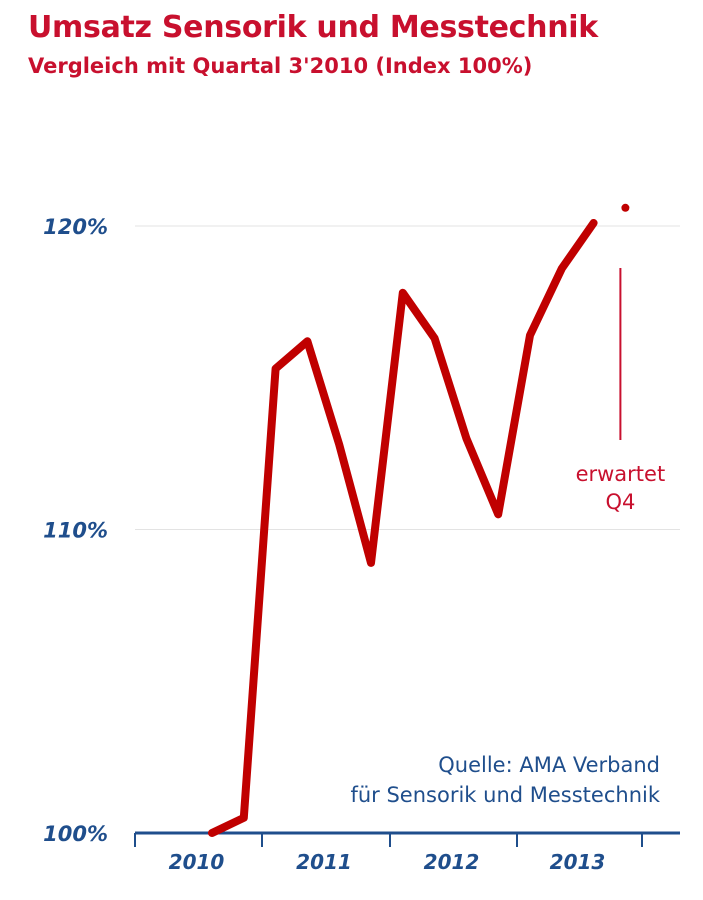  What do you see at coordinates (407, 839) in the screenshot?
I see `x-axis` at bounding box center [407, 839].